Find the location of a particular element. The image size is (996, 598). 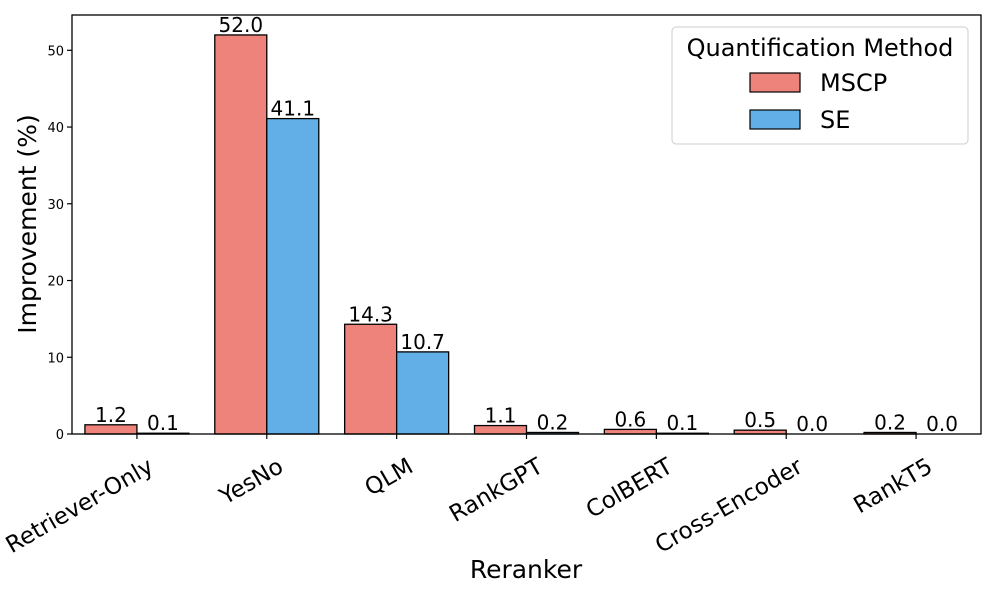

data-label-mscp-retriever-only: 1.2 is located at coordinates (111, 415).